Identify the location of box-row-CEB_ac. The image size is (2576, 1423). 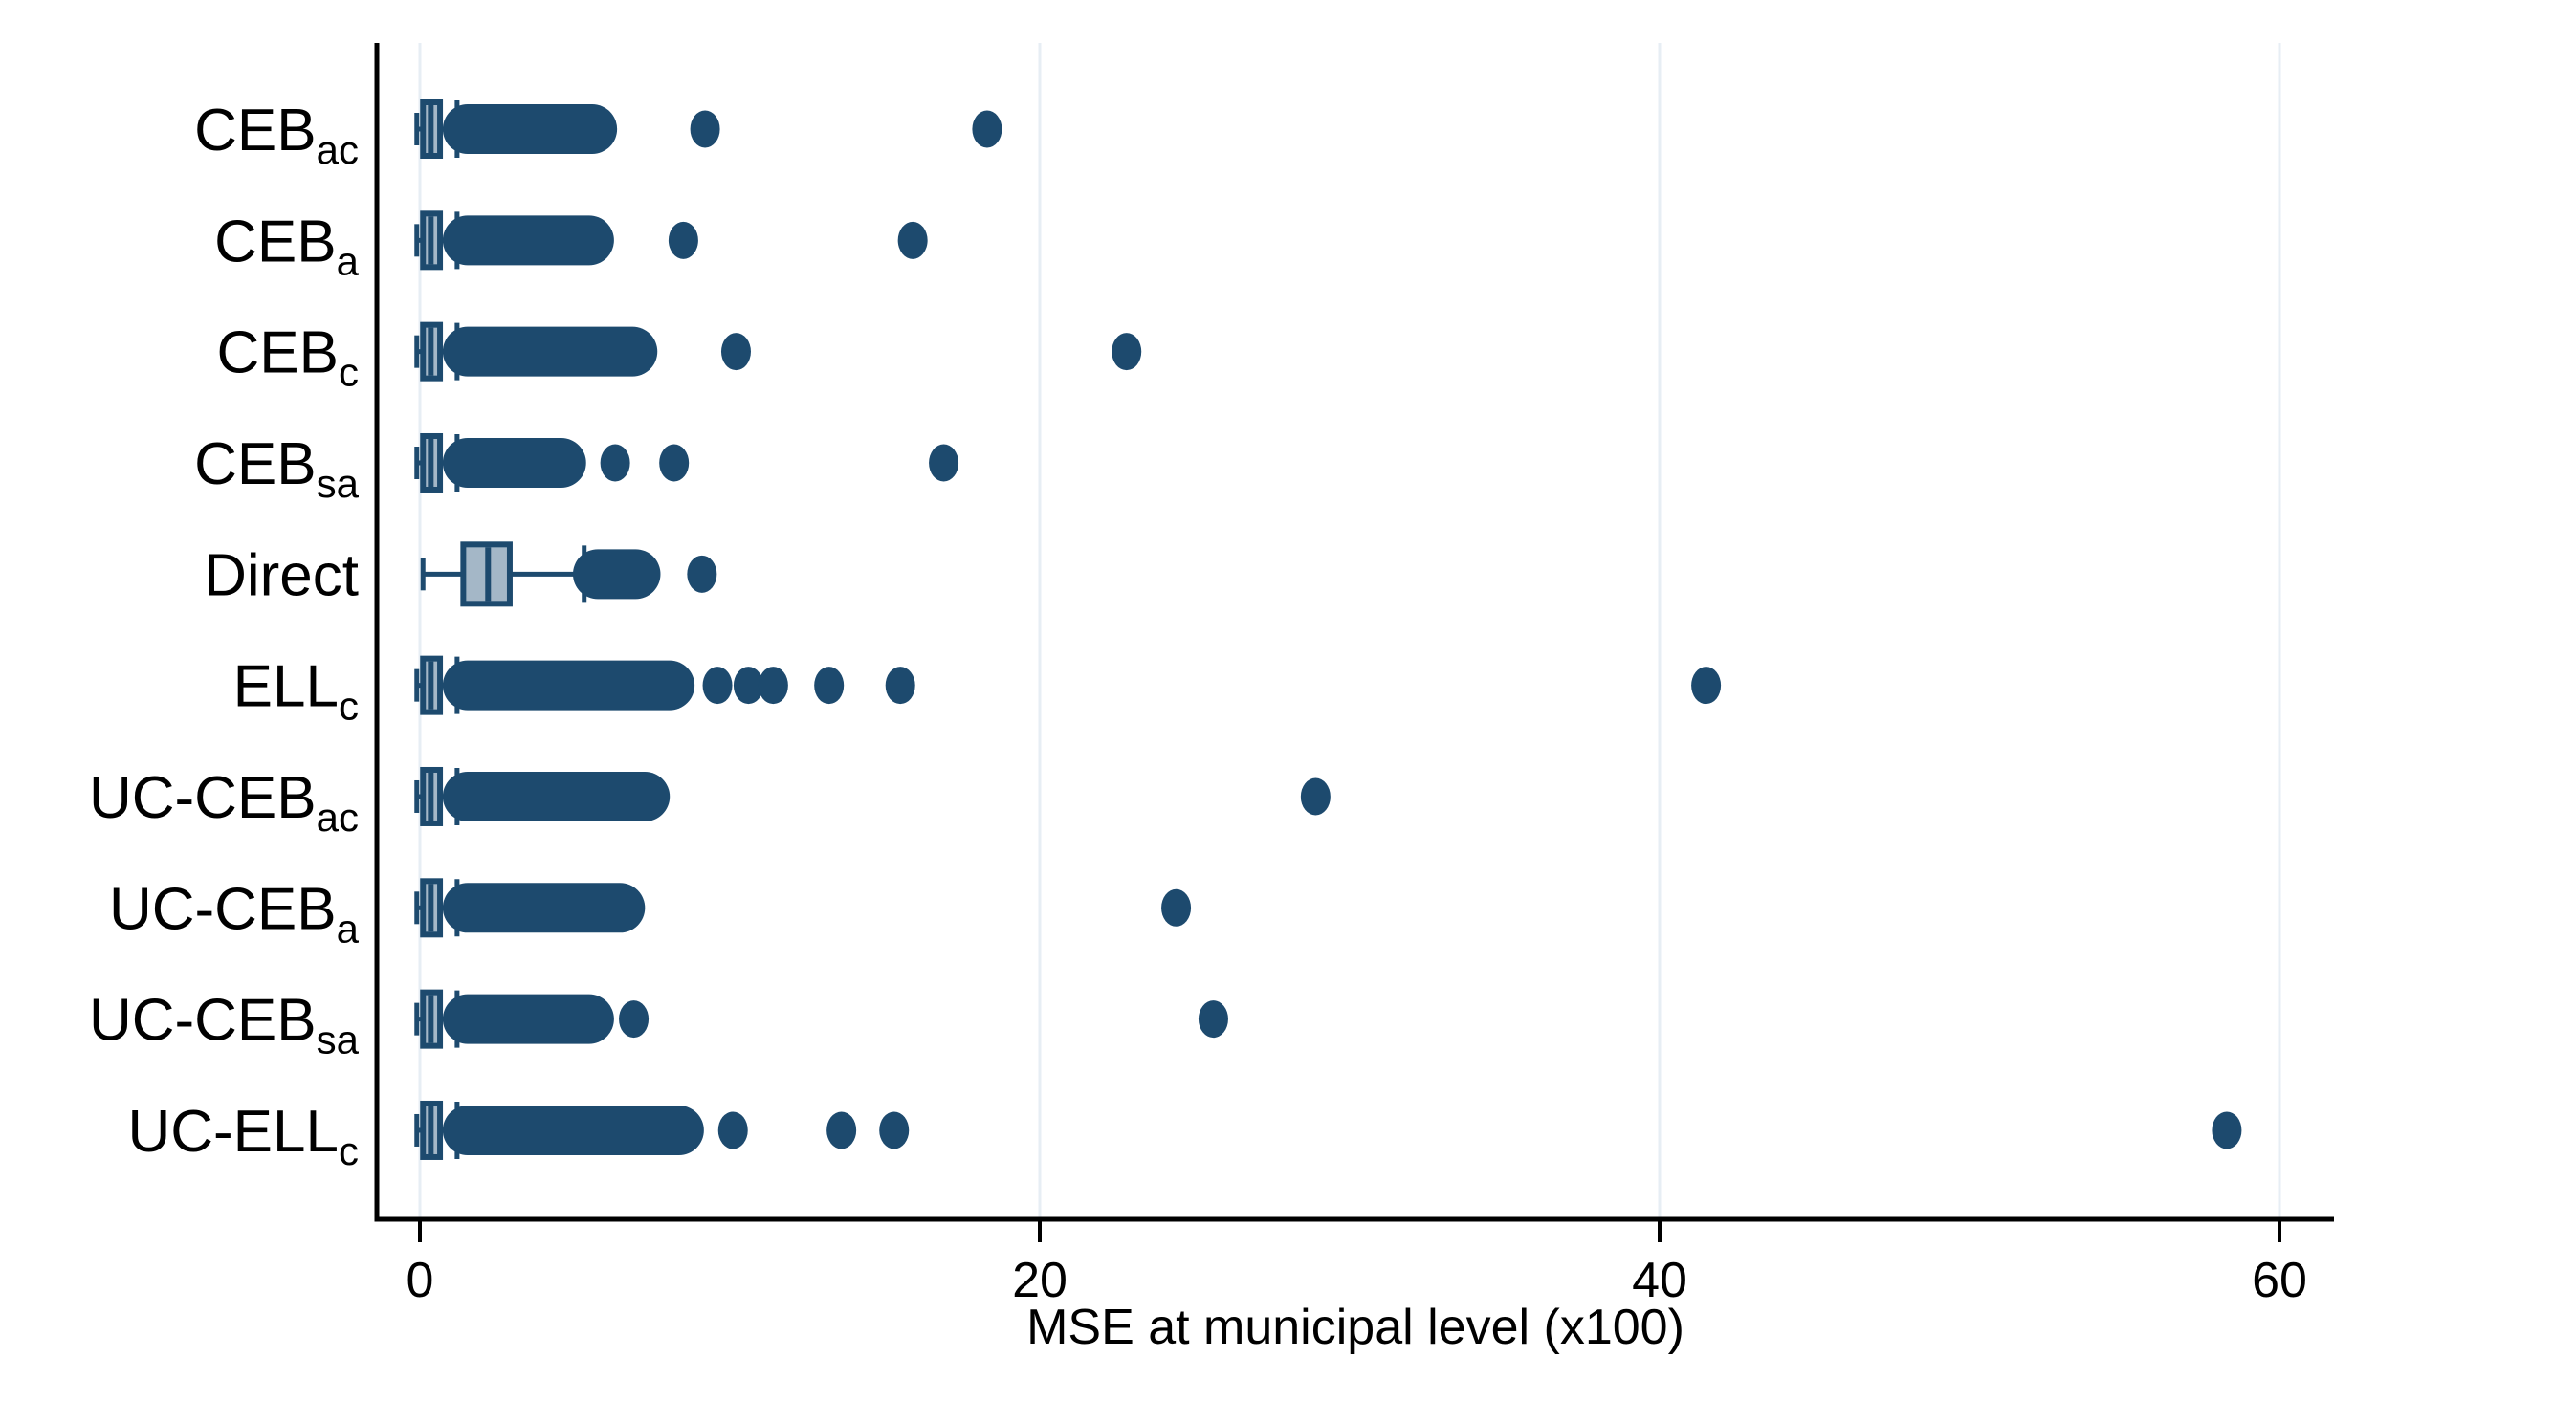
(708, 129).